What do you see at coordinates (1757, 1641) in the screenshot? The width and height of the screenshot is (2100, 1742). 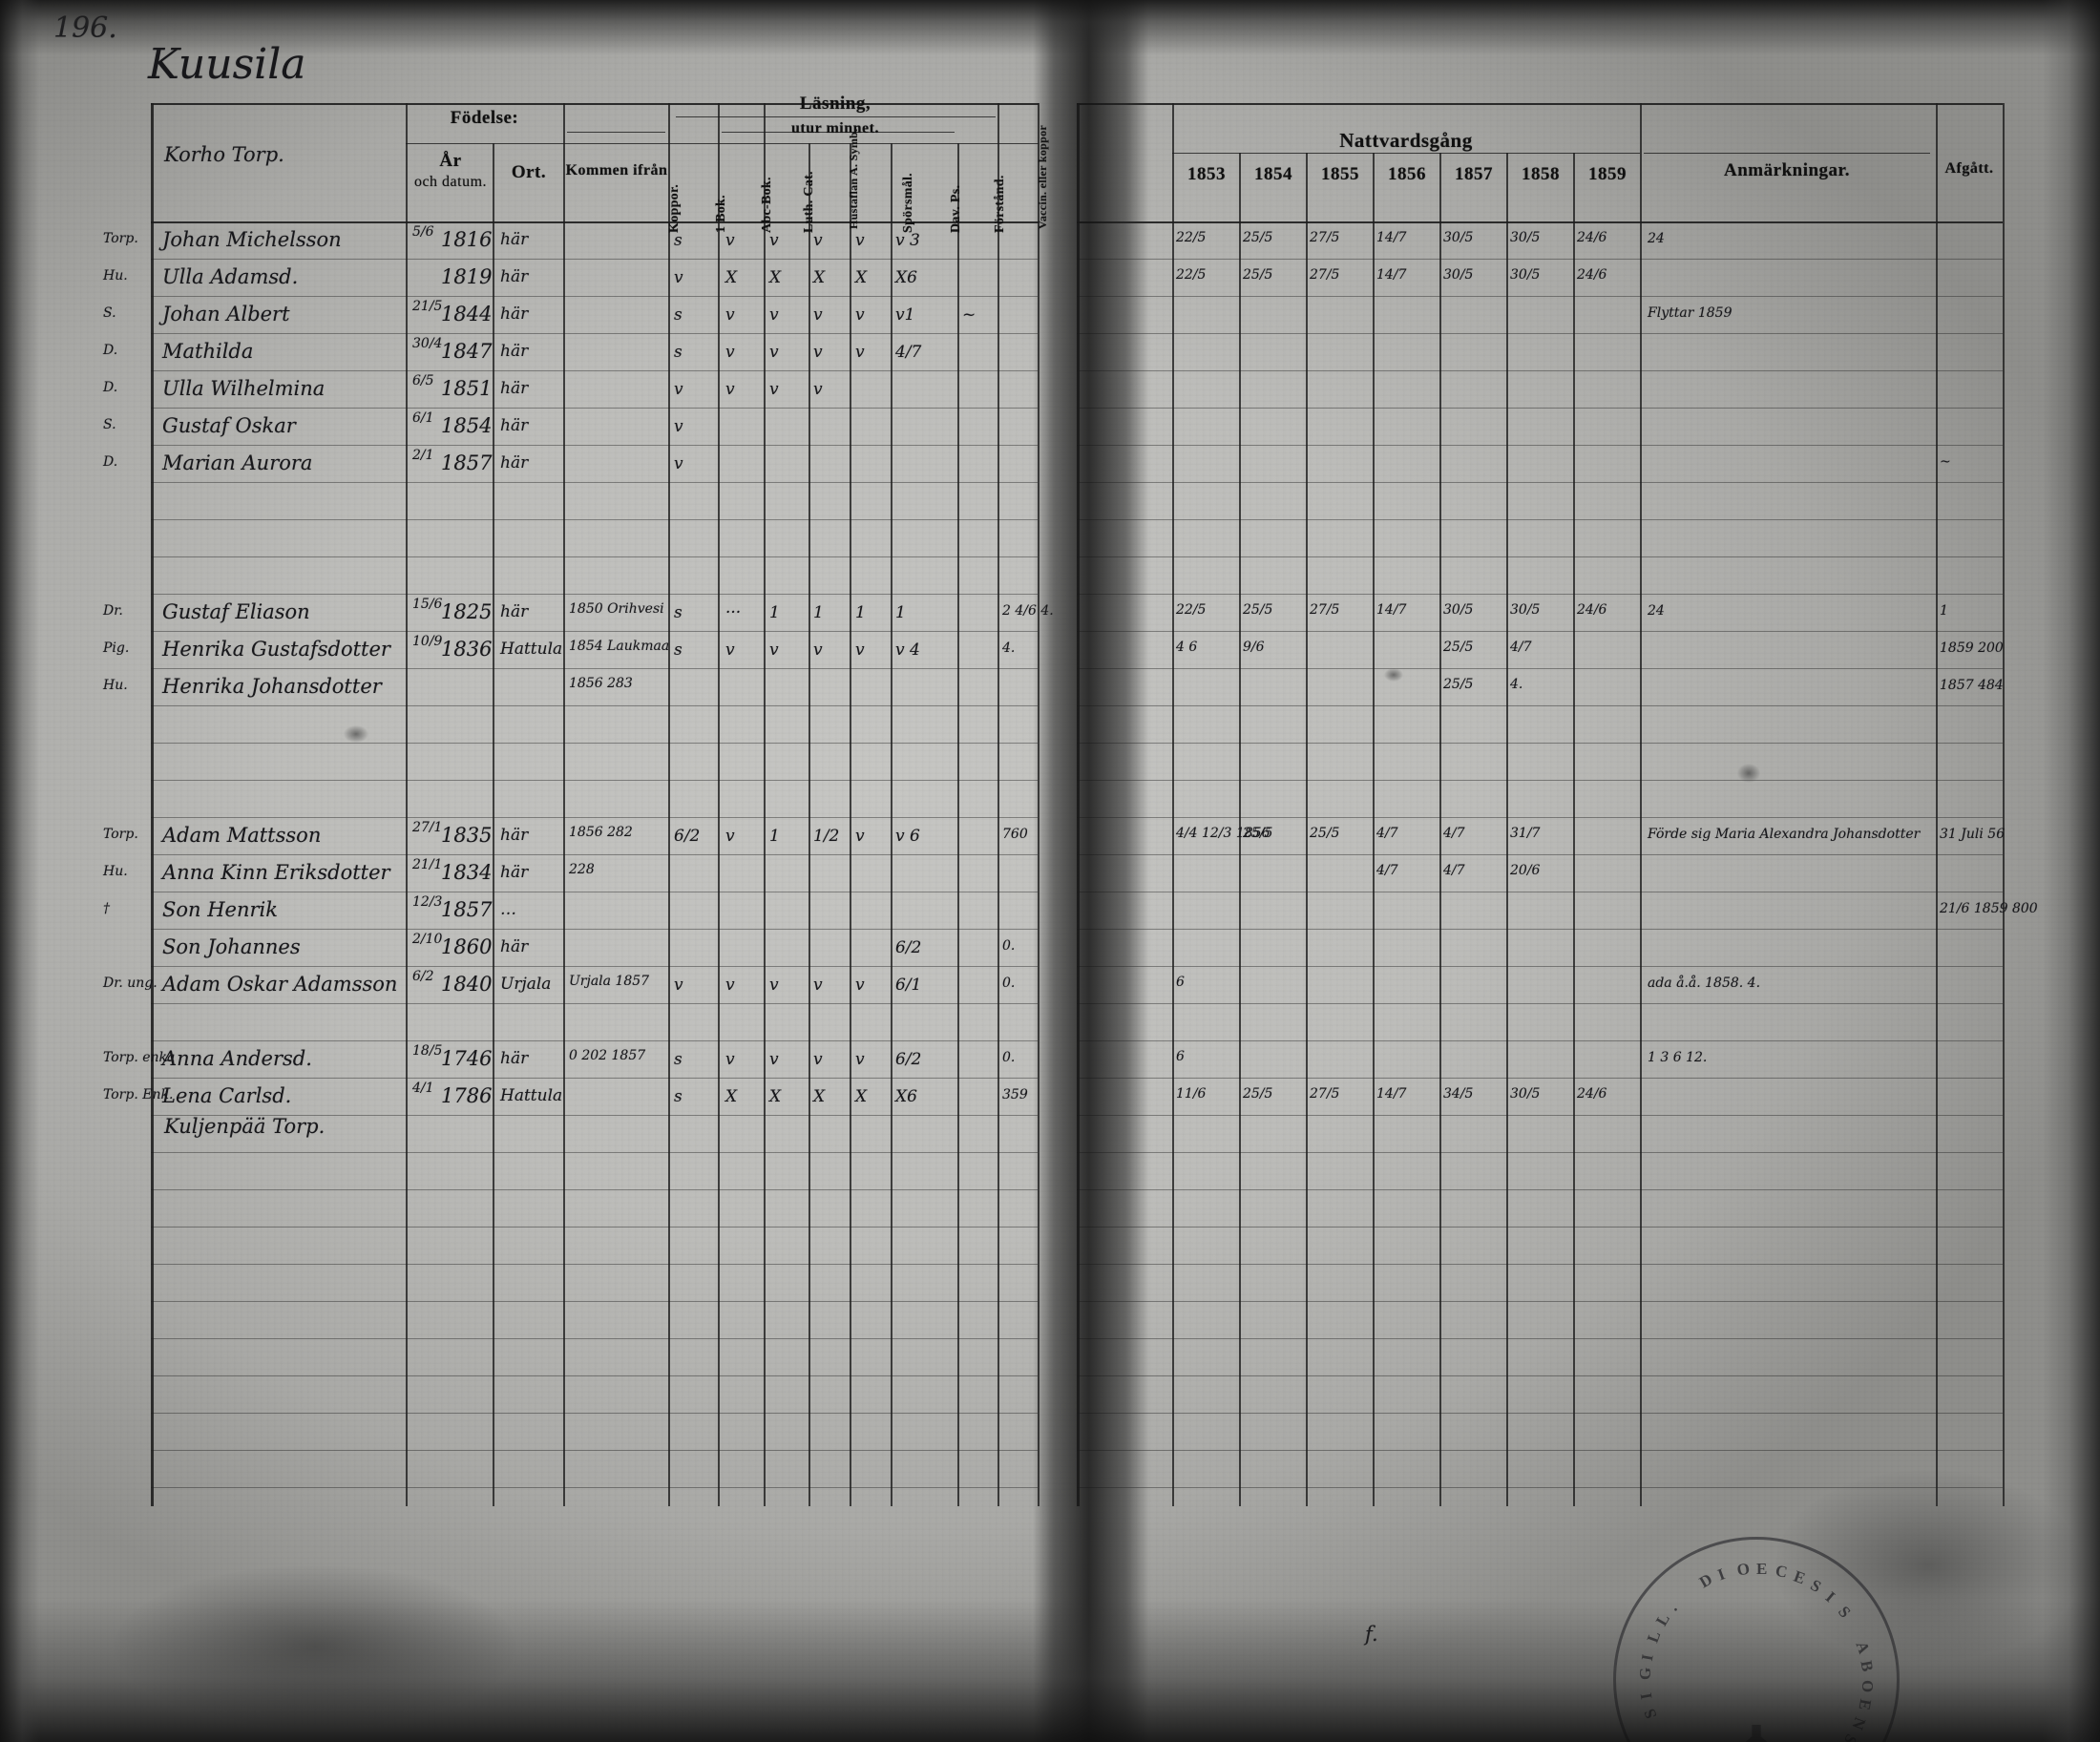 I see `stamp-ring-text: SIGILL. DIOECESIS ABOENSIS` at bounding box center [1757, 1641].